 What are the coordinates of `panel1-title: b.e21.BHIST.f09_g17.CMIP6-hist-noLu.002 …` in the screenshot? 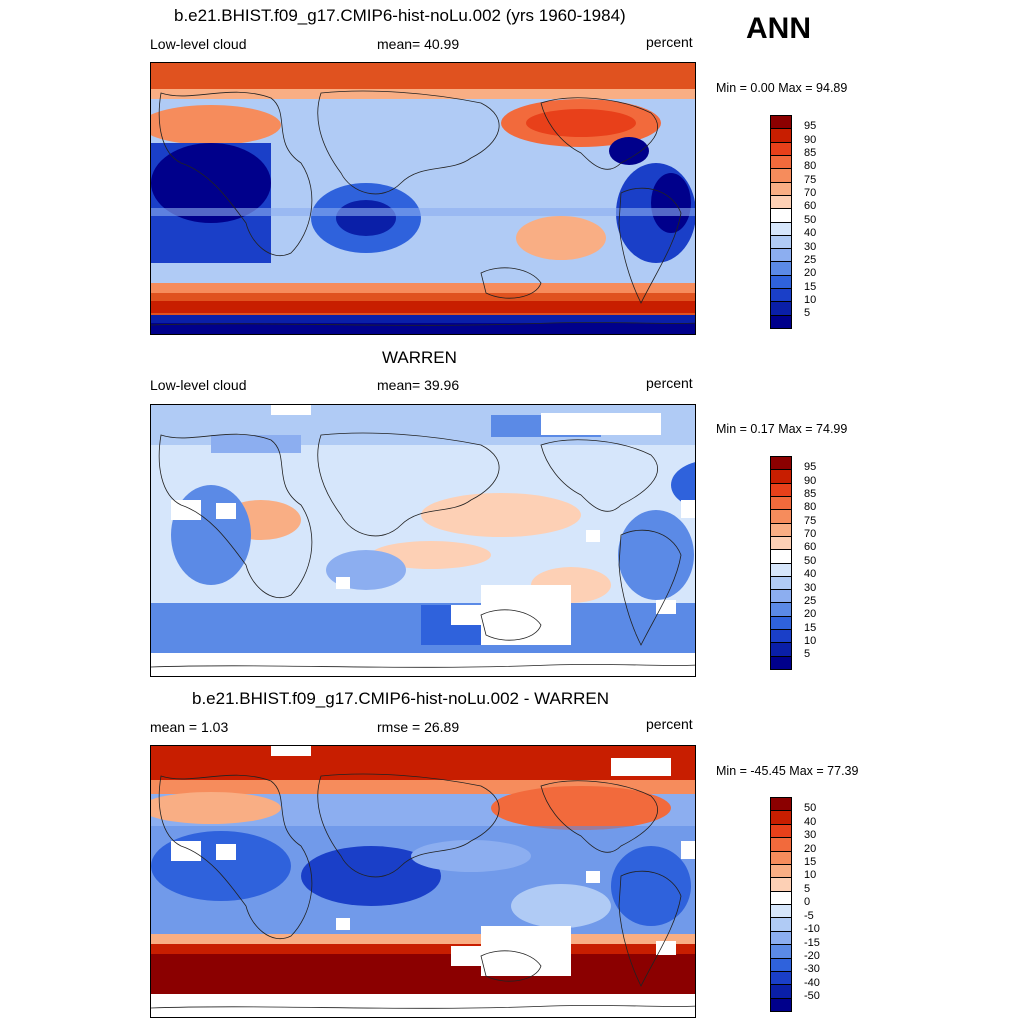 It's located at (400, 15).